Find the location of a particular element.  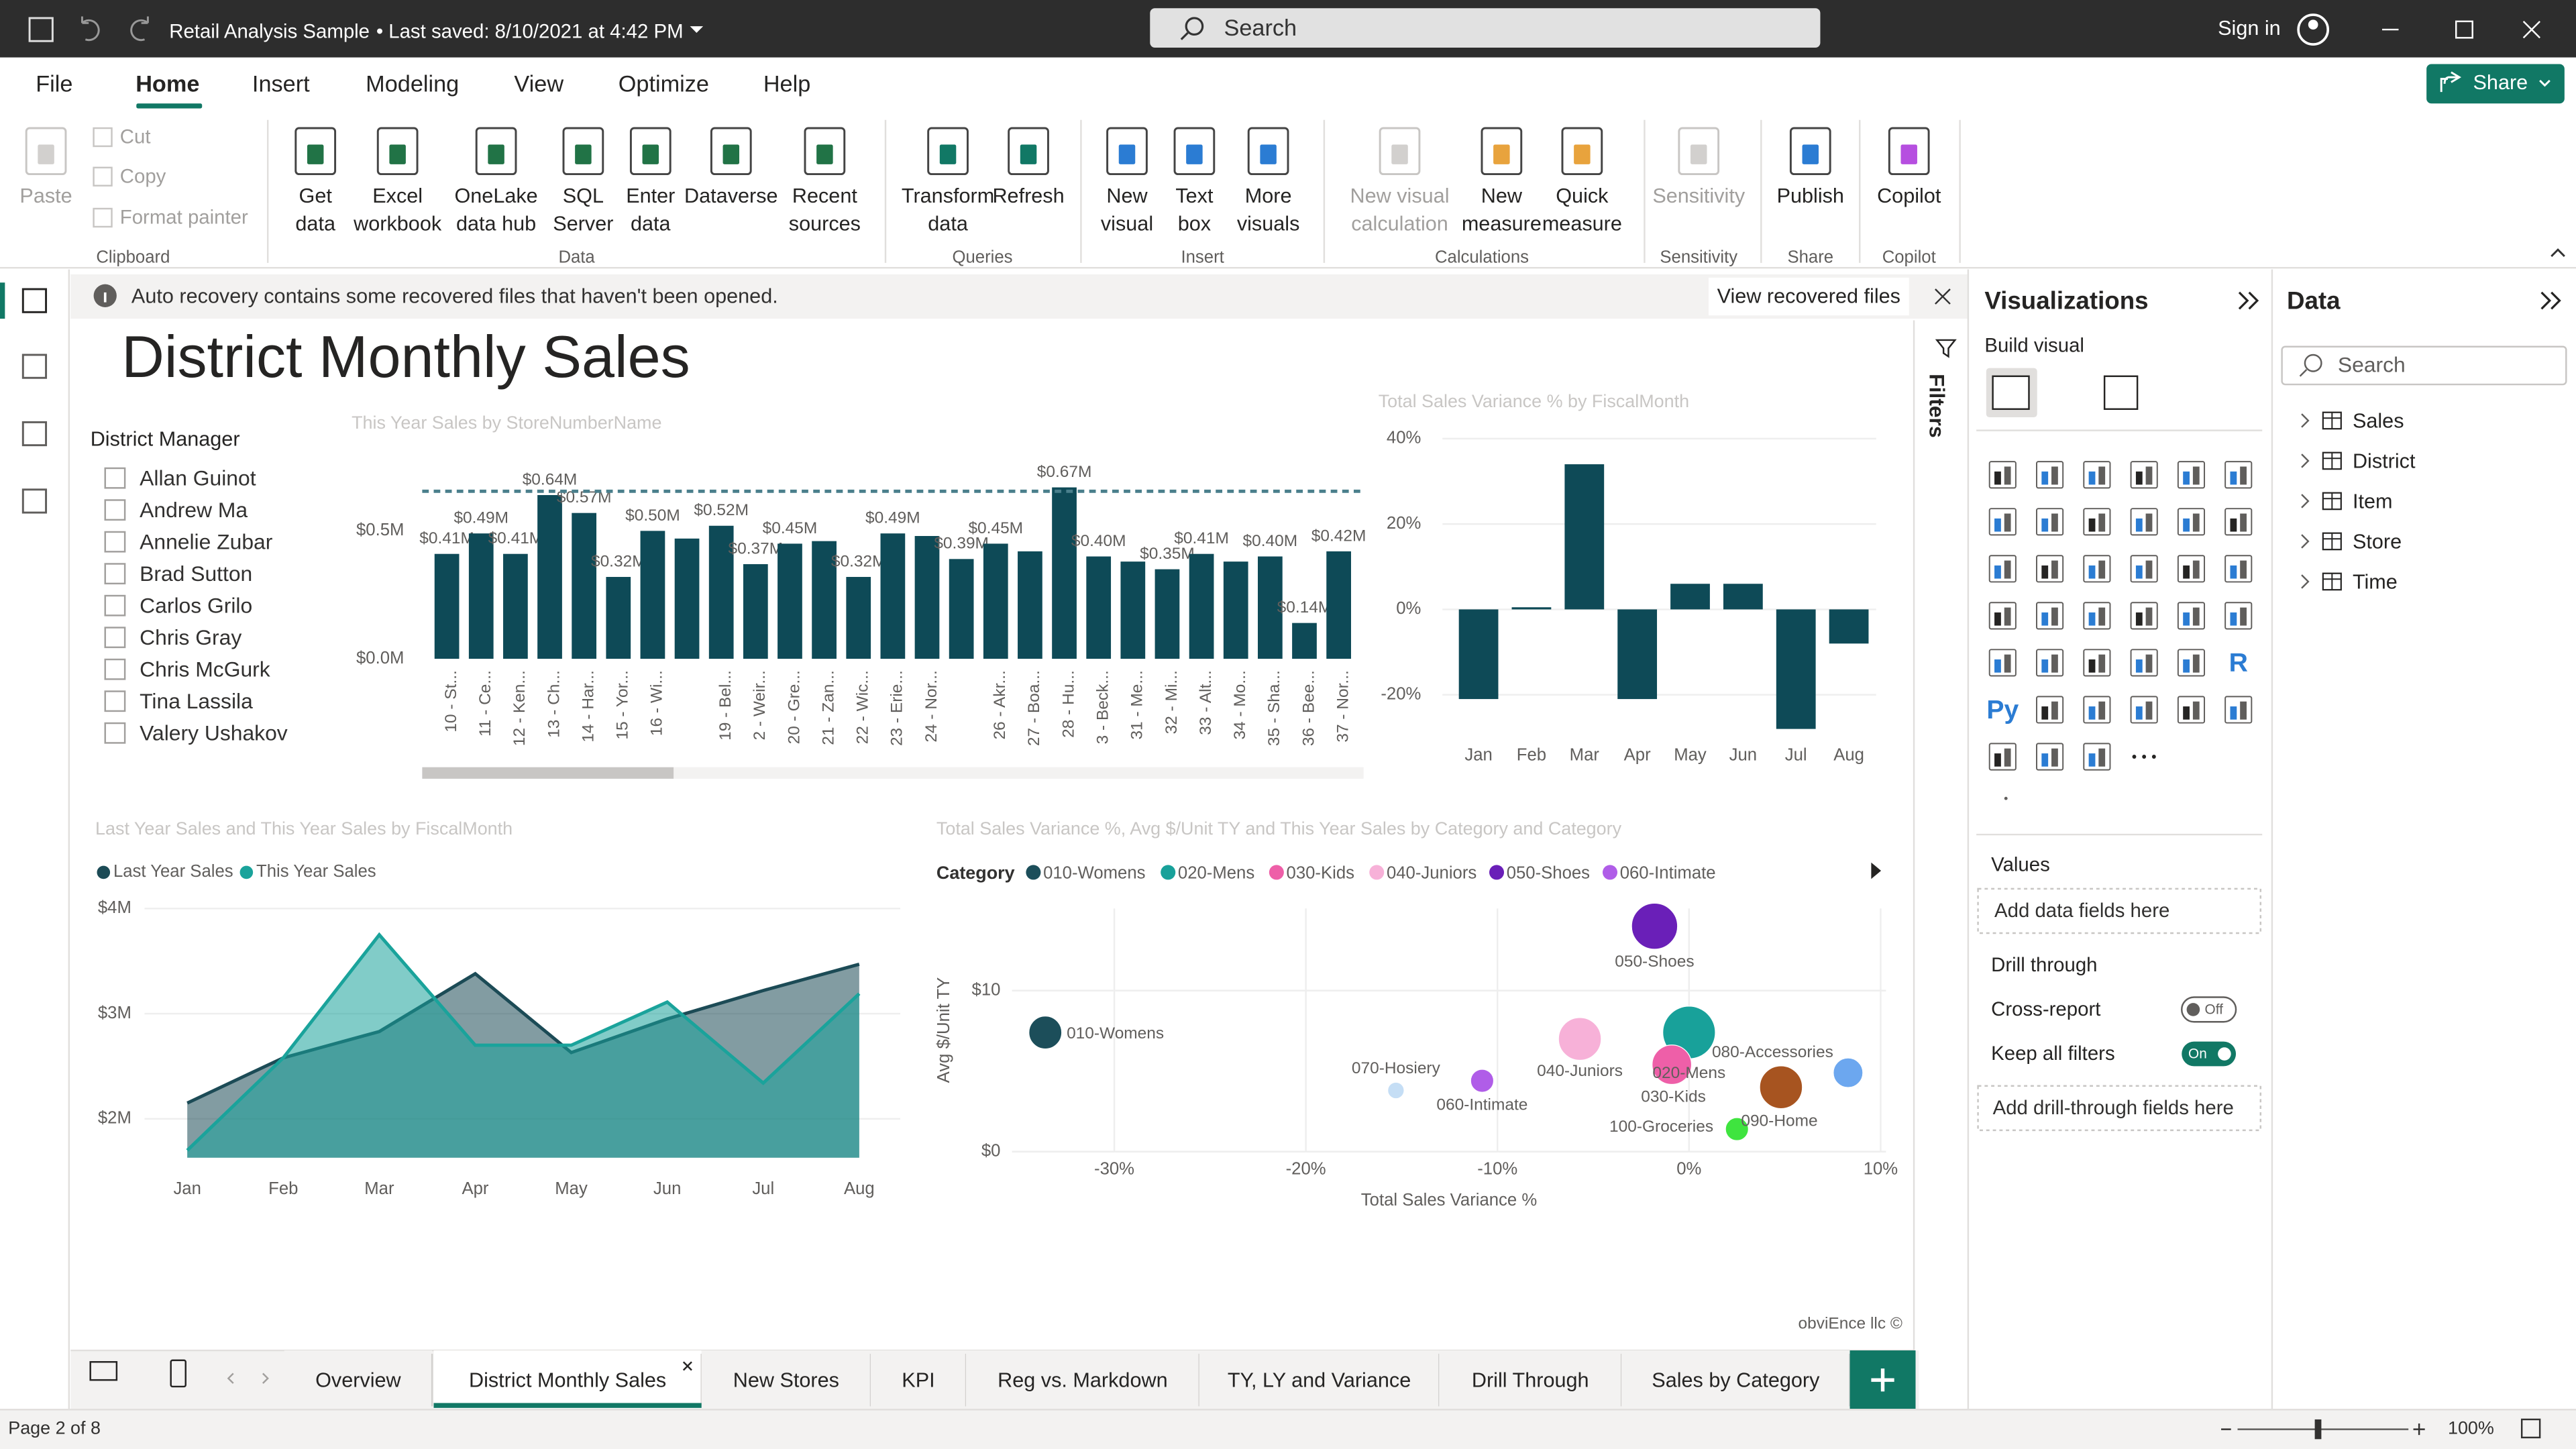

share-button is located at coordinates (2495, 84).